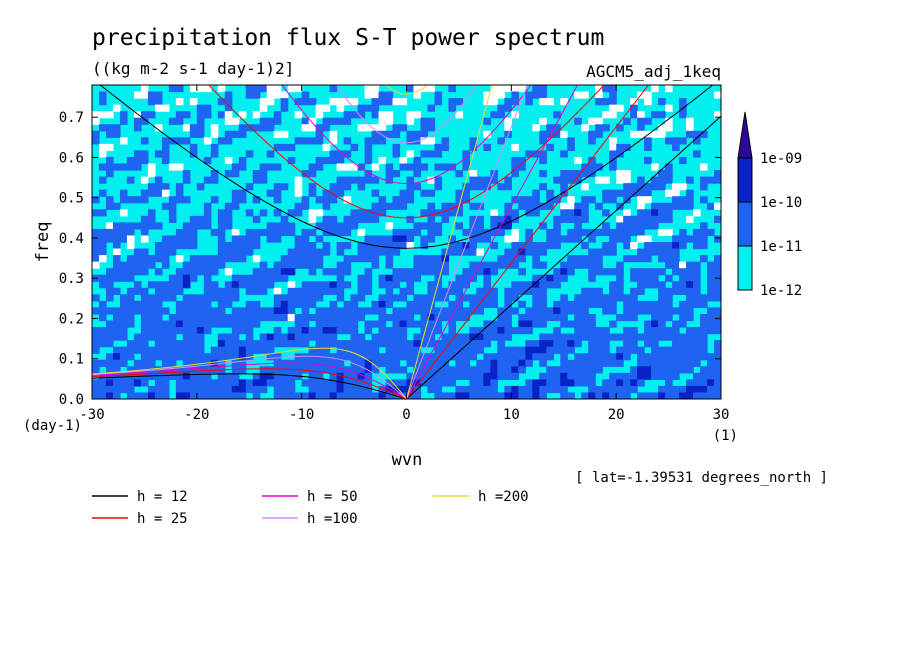 The height and width of the screenshot is (654, 904). Describe the element at coordinates (781, 203) in the screenshot. I see `colorbar-label: 1e-10` at that location.